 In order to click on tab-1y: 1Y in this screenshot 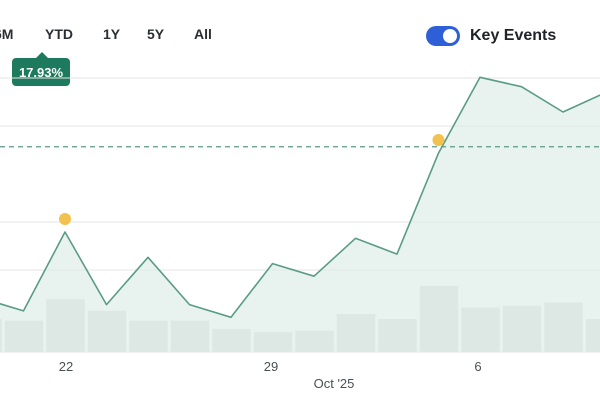, I will do `click(112, 34)`.